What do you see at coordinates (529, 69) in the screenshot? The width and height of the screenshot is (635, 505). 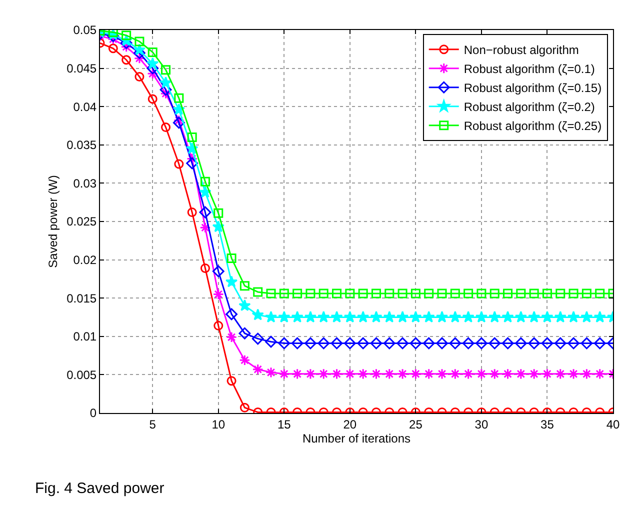 I see `legend-label: Robust algorithm (ζ=0.1)` at bounding box center [529, 69].